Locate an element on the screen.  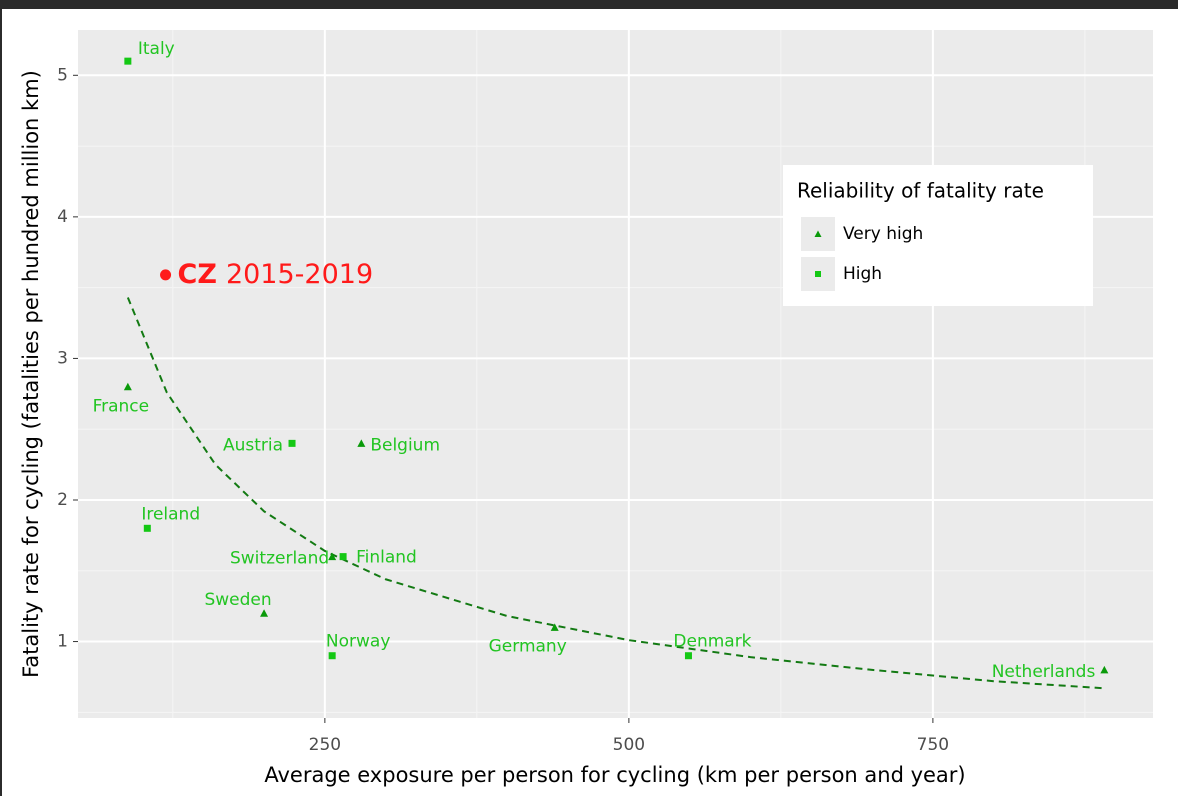
point-label: Ireland is located at coordinates (170, 514).